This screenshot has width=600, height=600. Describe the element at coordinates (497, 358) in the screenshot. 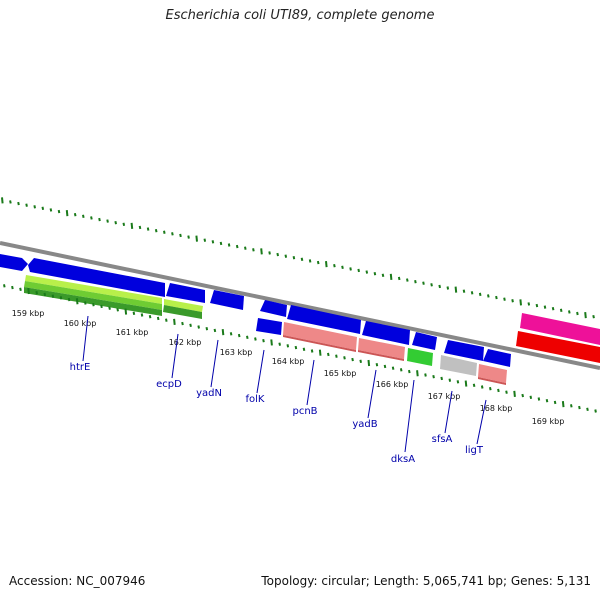

I see `gene-arrow-ligT` at that location.